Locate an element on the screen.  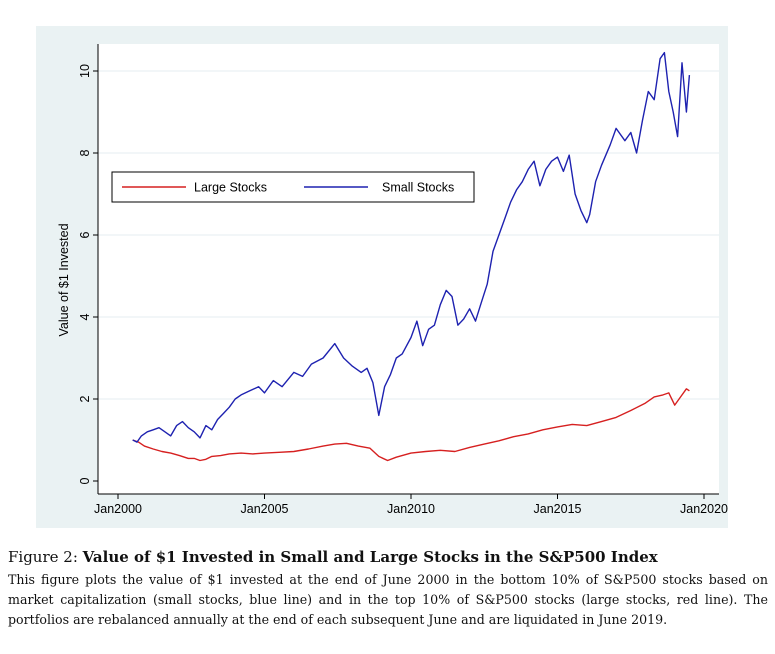
y-tick-label-1: 2 is located at coordinates (85, 398).